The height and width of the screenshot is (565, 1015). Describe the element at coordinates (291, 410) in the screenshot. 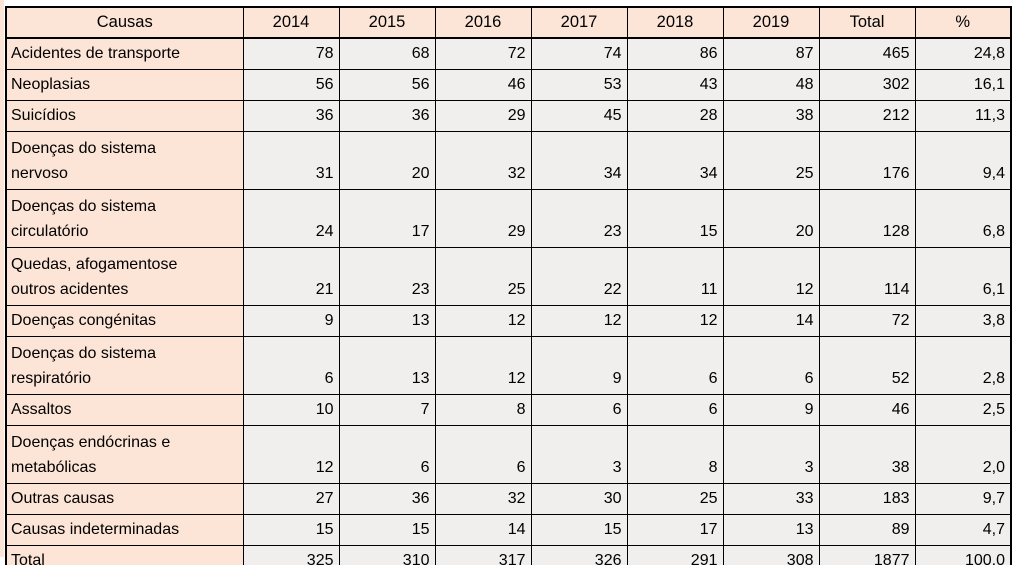

I see `data-cell: 10` at that location.